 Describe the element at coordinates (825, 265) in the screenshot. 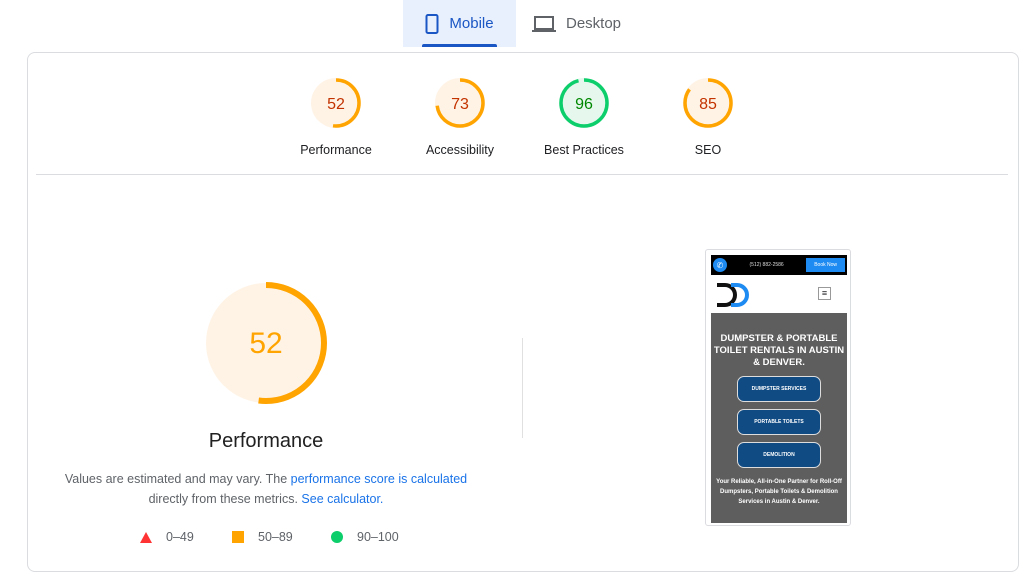

I see `book-now-button: Book Now` at that location.